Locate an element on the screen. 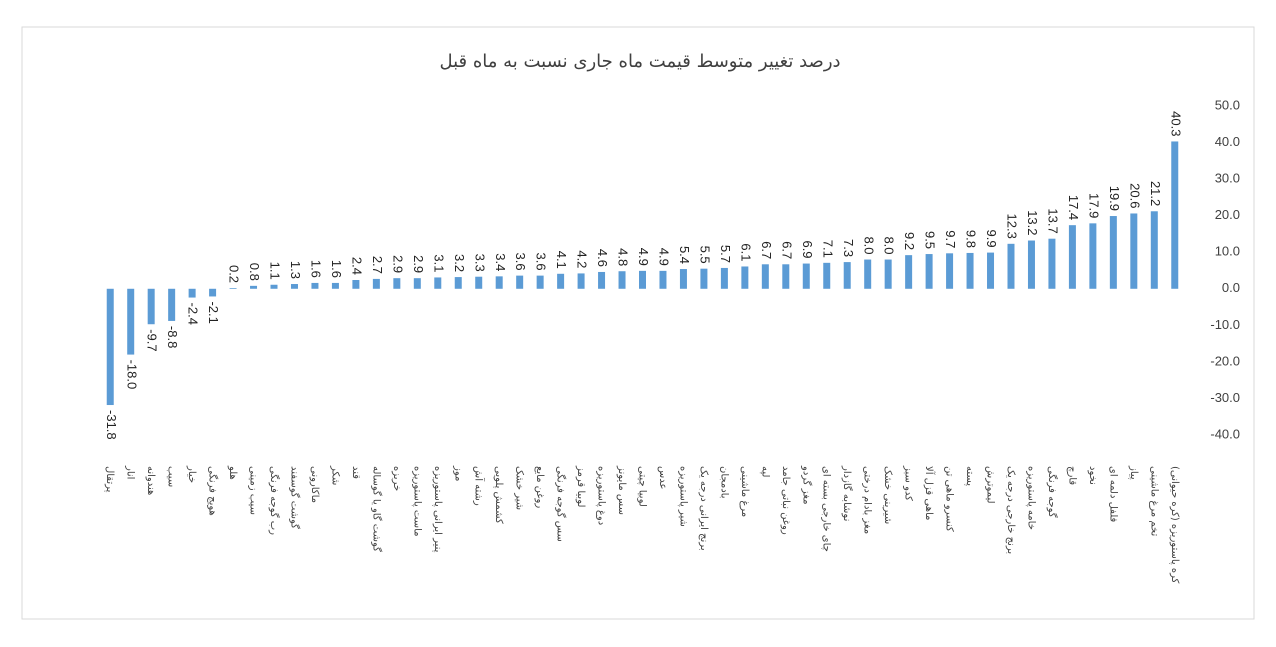  value-label: 21.2 is located at coordinates (1155, 193).